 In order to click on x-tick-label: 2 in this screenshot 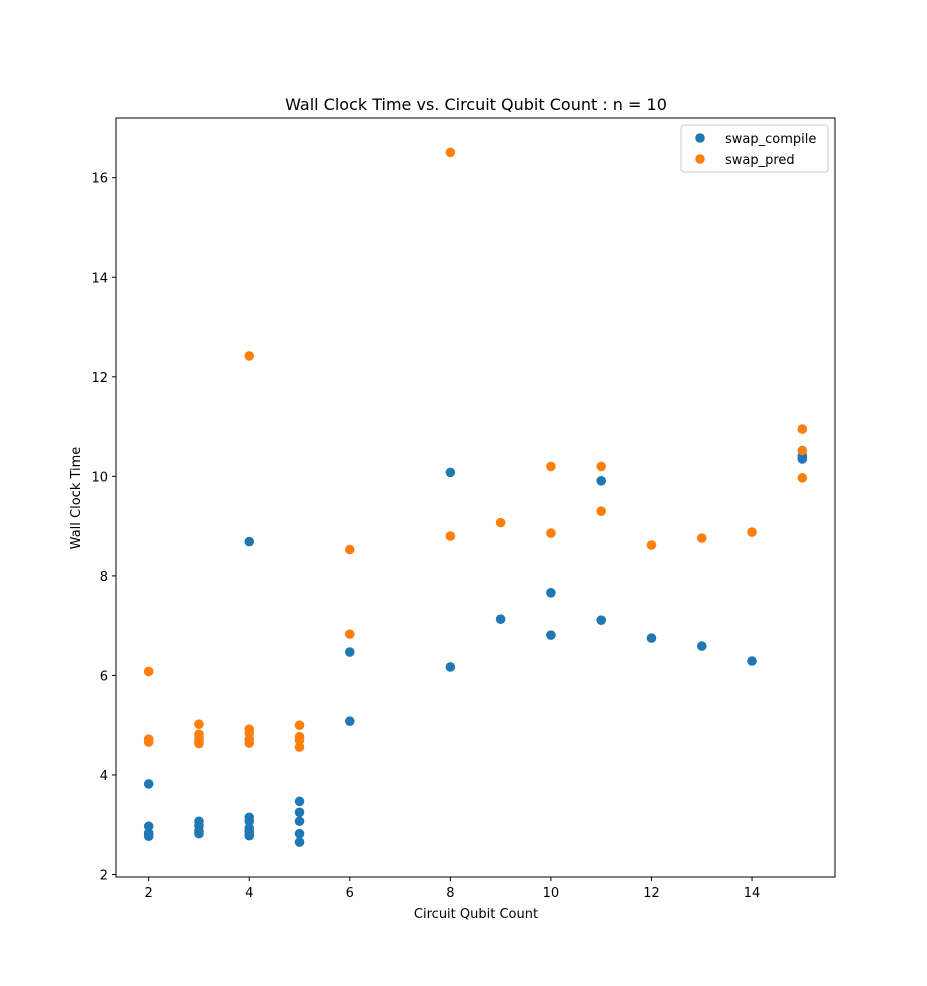, I will do `click(149, 893)`.